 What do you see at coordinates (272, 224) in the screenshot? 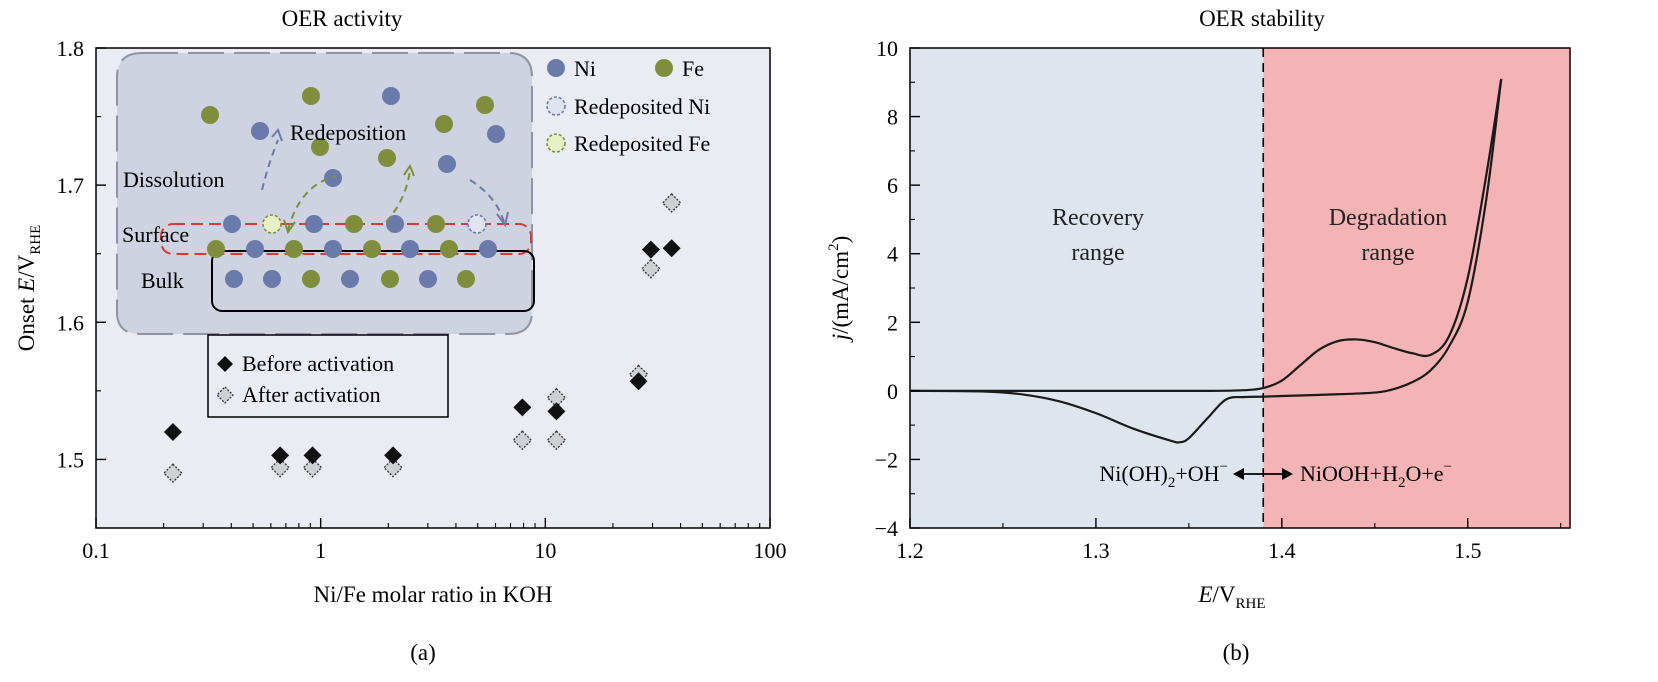
I see `redeposited-fe-atom` at bounding box center [272, 224].